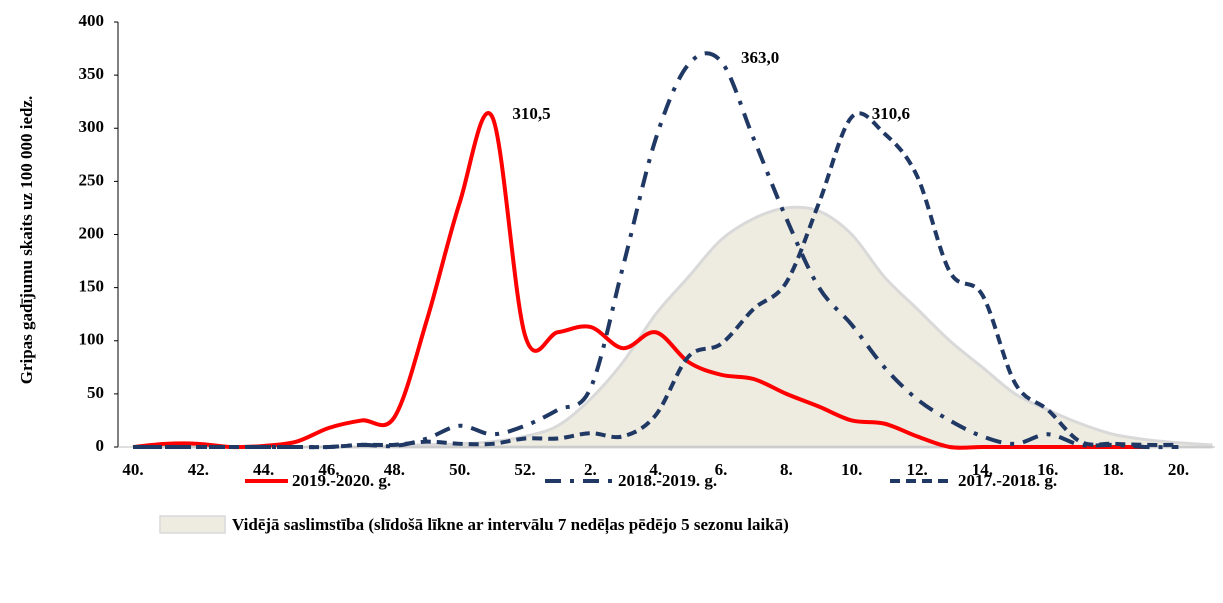 Image resolution: width=1223 pixels, height=603 pixels. I want to click on x-tick-label: 48., so click(394, 469).